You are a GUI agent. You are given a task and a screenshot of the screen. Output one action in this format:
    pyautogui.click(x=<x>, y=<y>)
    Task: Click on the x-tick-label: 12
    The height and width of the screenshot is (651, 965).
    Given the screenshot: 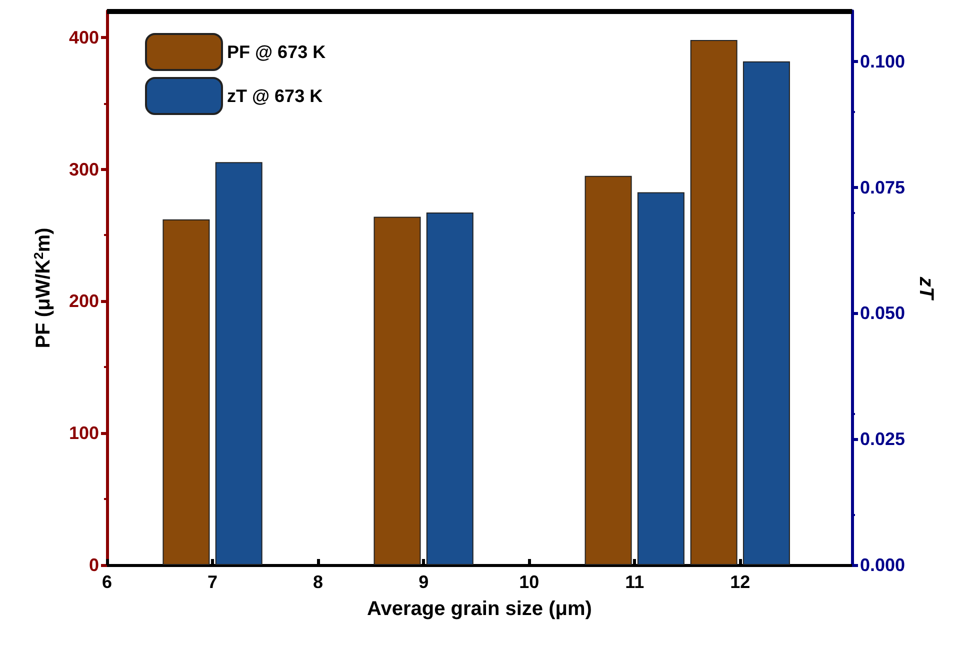 What is the action you would take?
    pyautogui.click(x=740, y=582)
    